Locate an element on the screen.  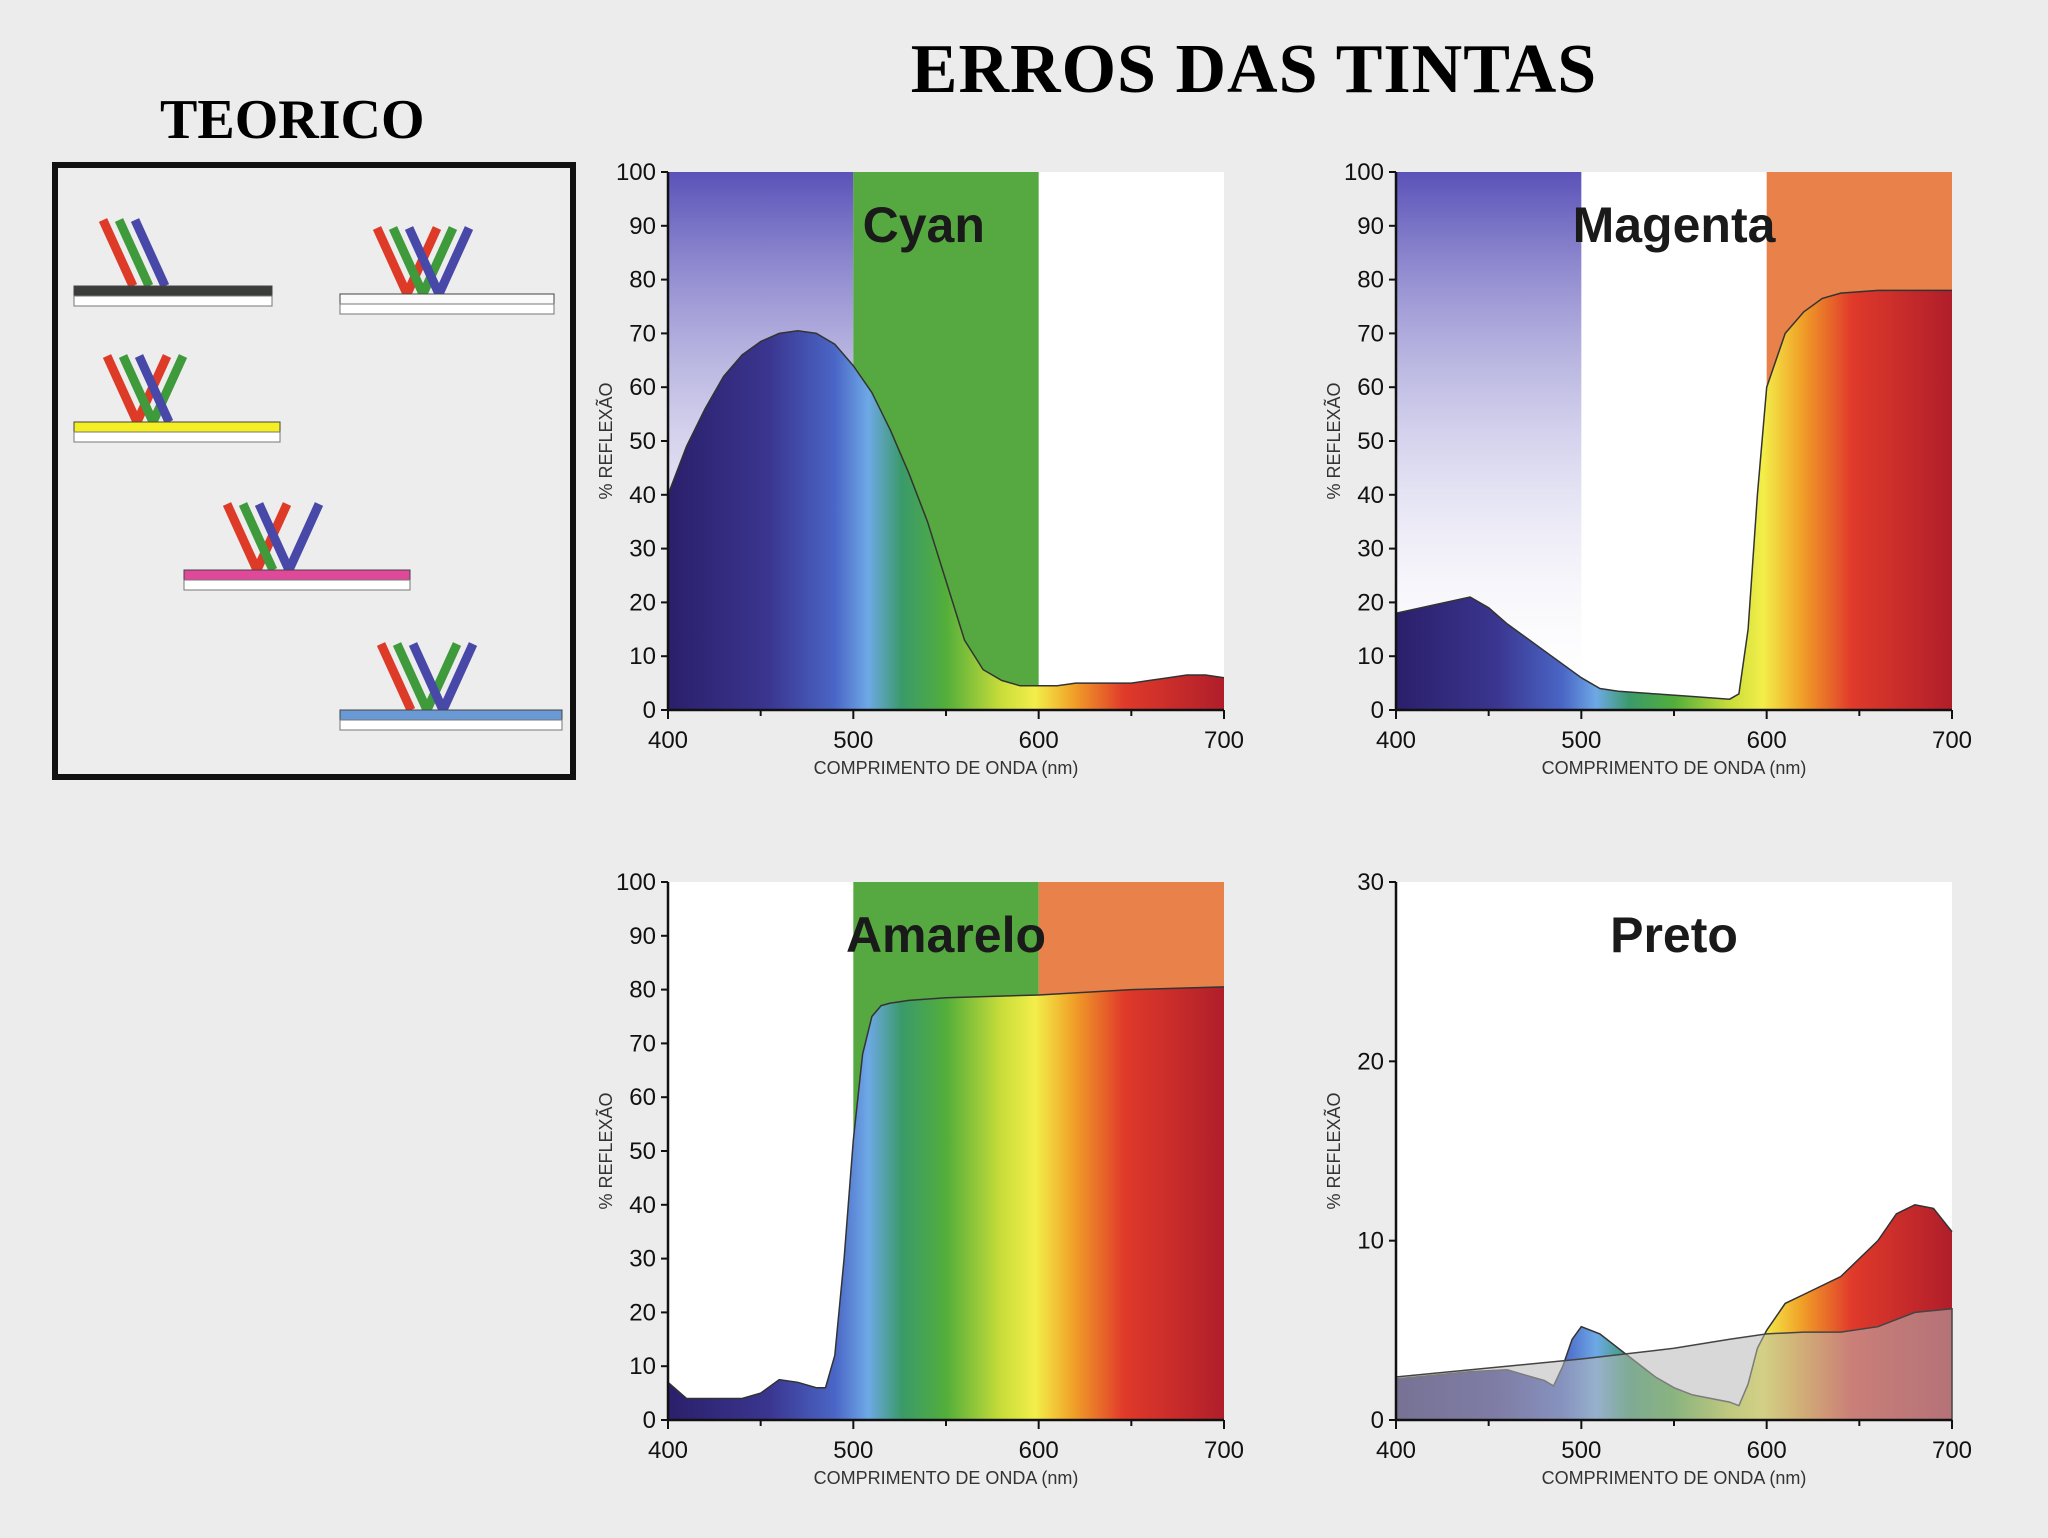
theory-white-plate is located at coordinates (447, 270).